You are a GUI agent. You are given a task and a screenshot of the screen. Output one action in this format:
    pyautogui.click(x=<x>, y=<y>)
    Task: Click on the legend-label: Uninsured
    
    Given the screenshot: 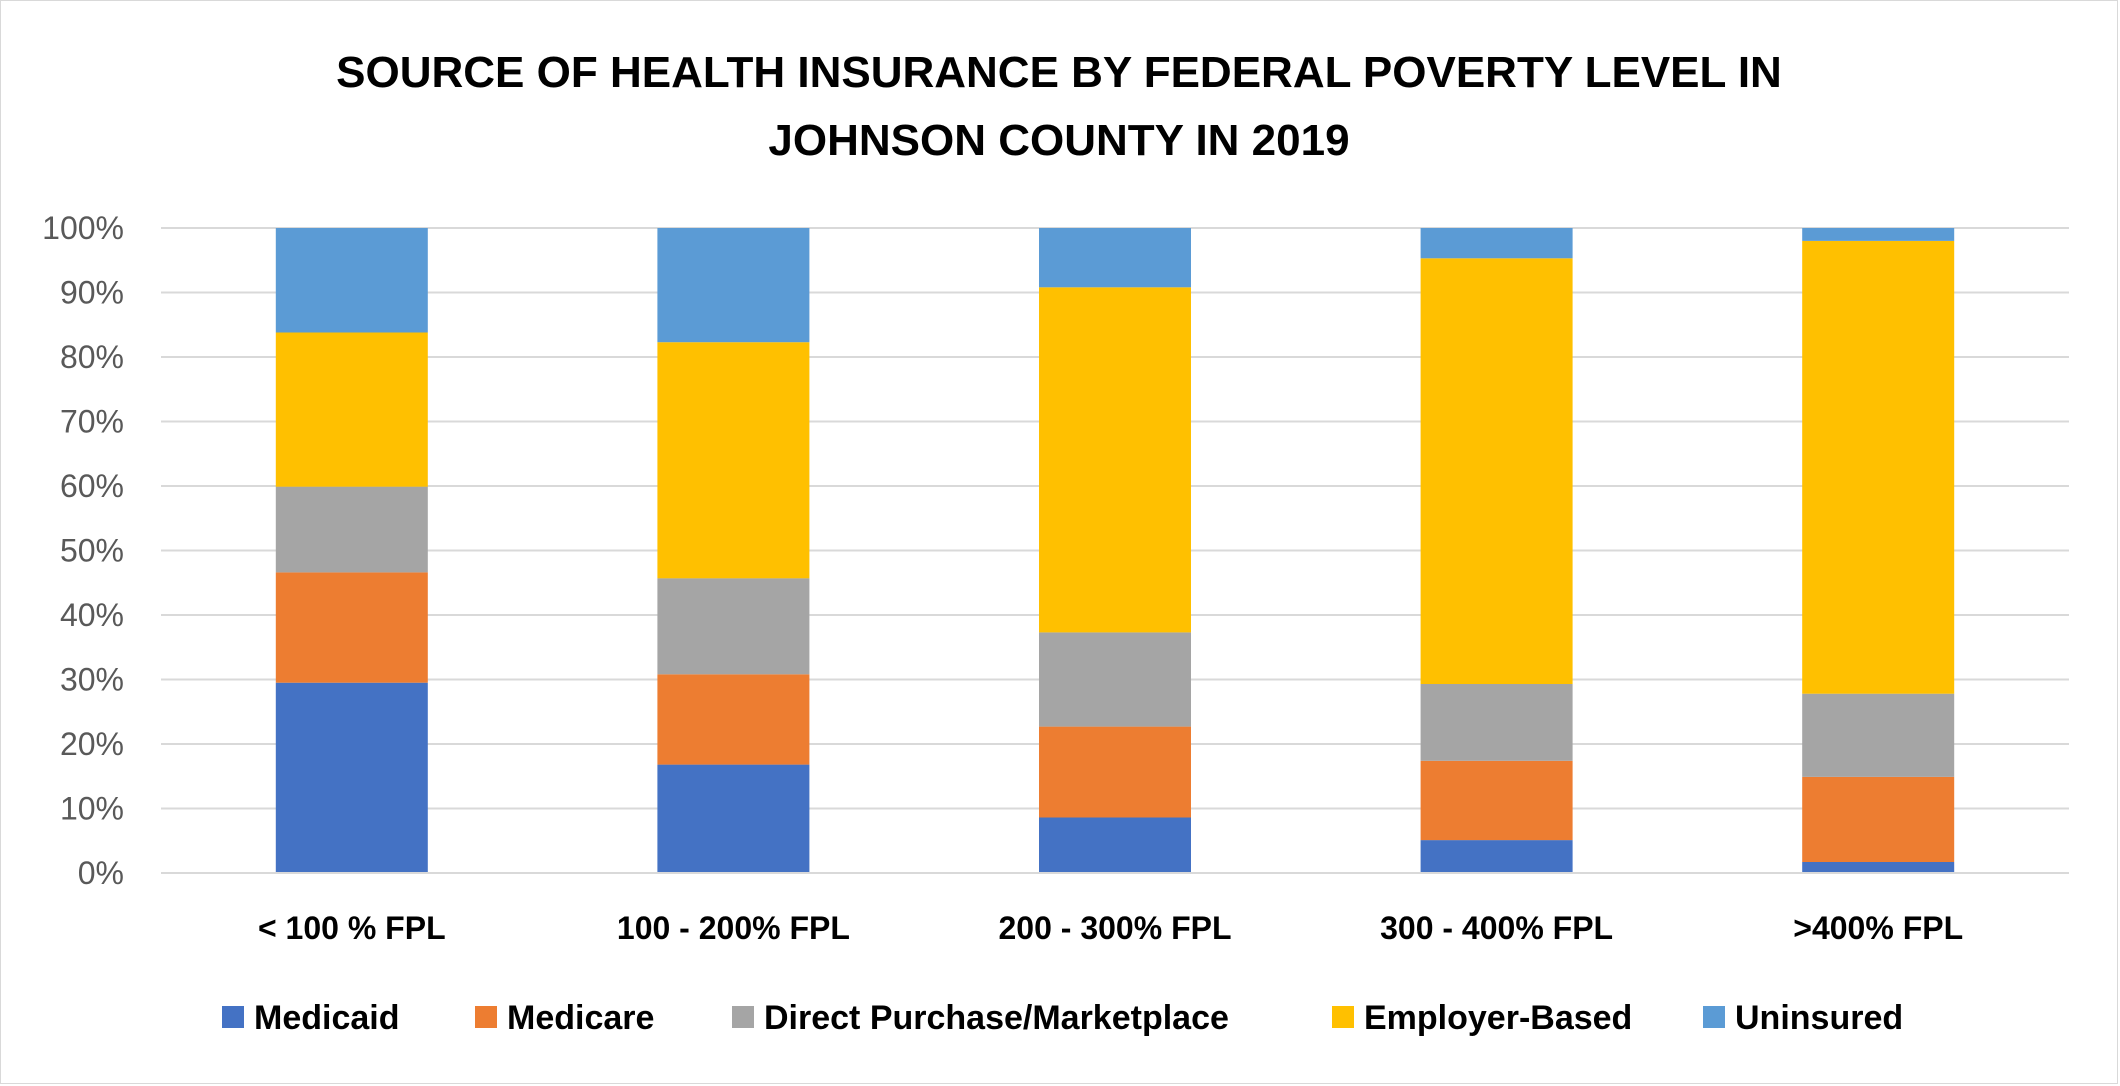 What is the action you would take?
    pyautogui.click(x=1819, y=1018)
    